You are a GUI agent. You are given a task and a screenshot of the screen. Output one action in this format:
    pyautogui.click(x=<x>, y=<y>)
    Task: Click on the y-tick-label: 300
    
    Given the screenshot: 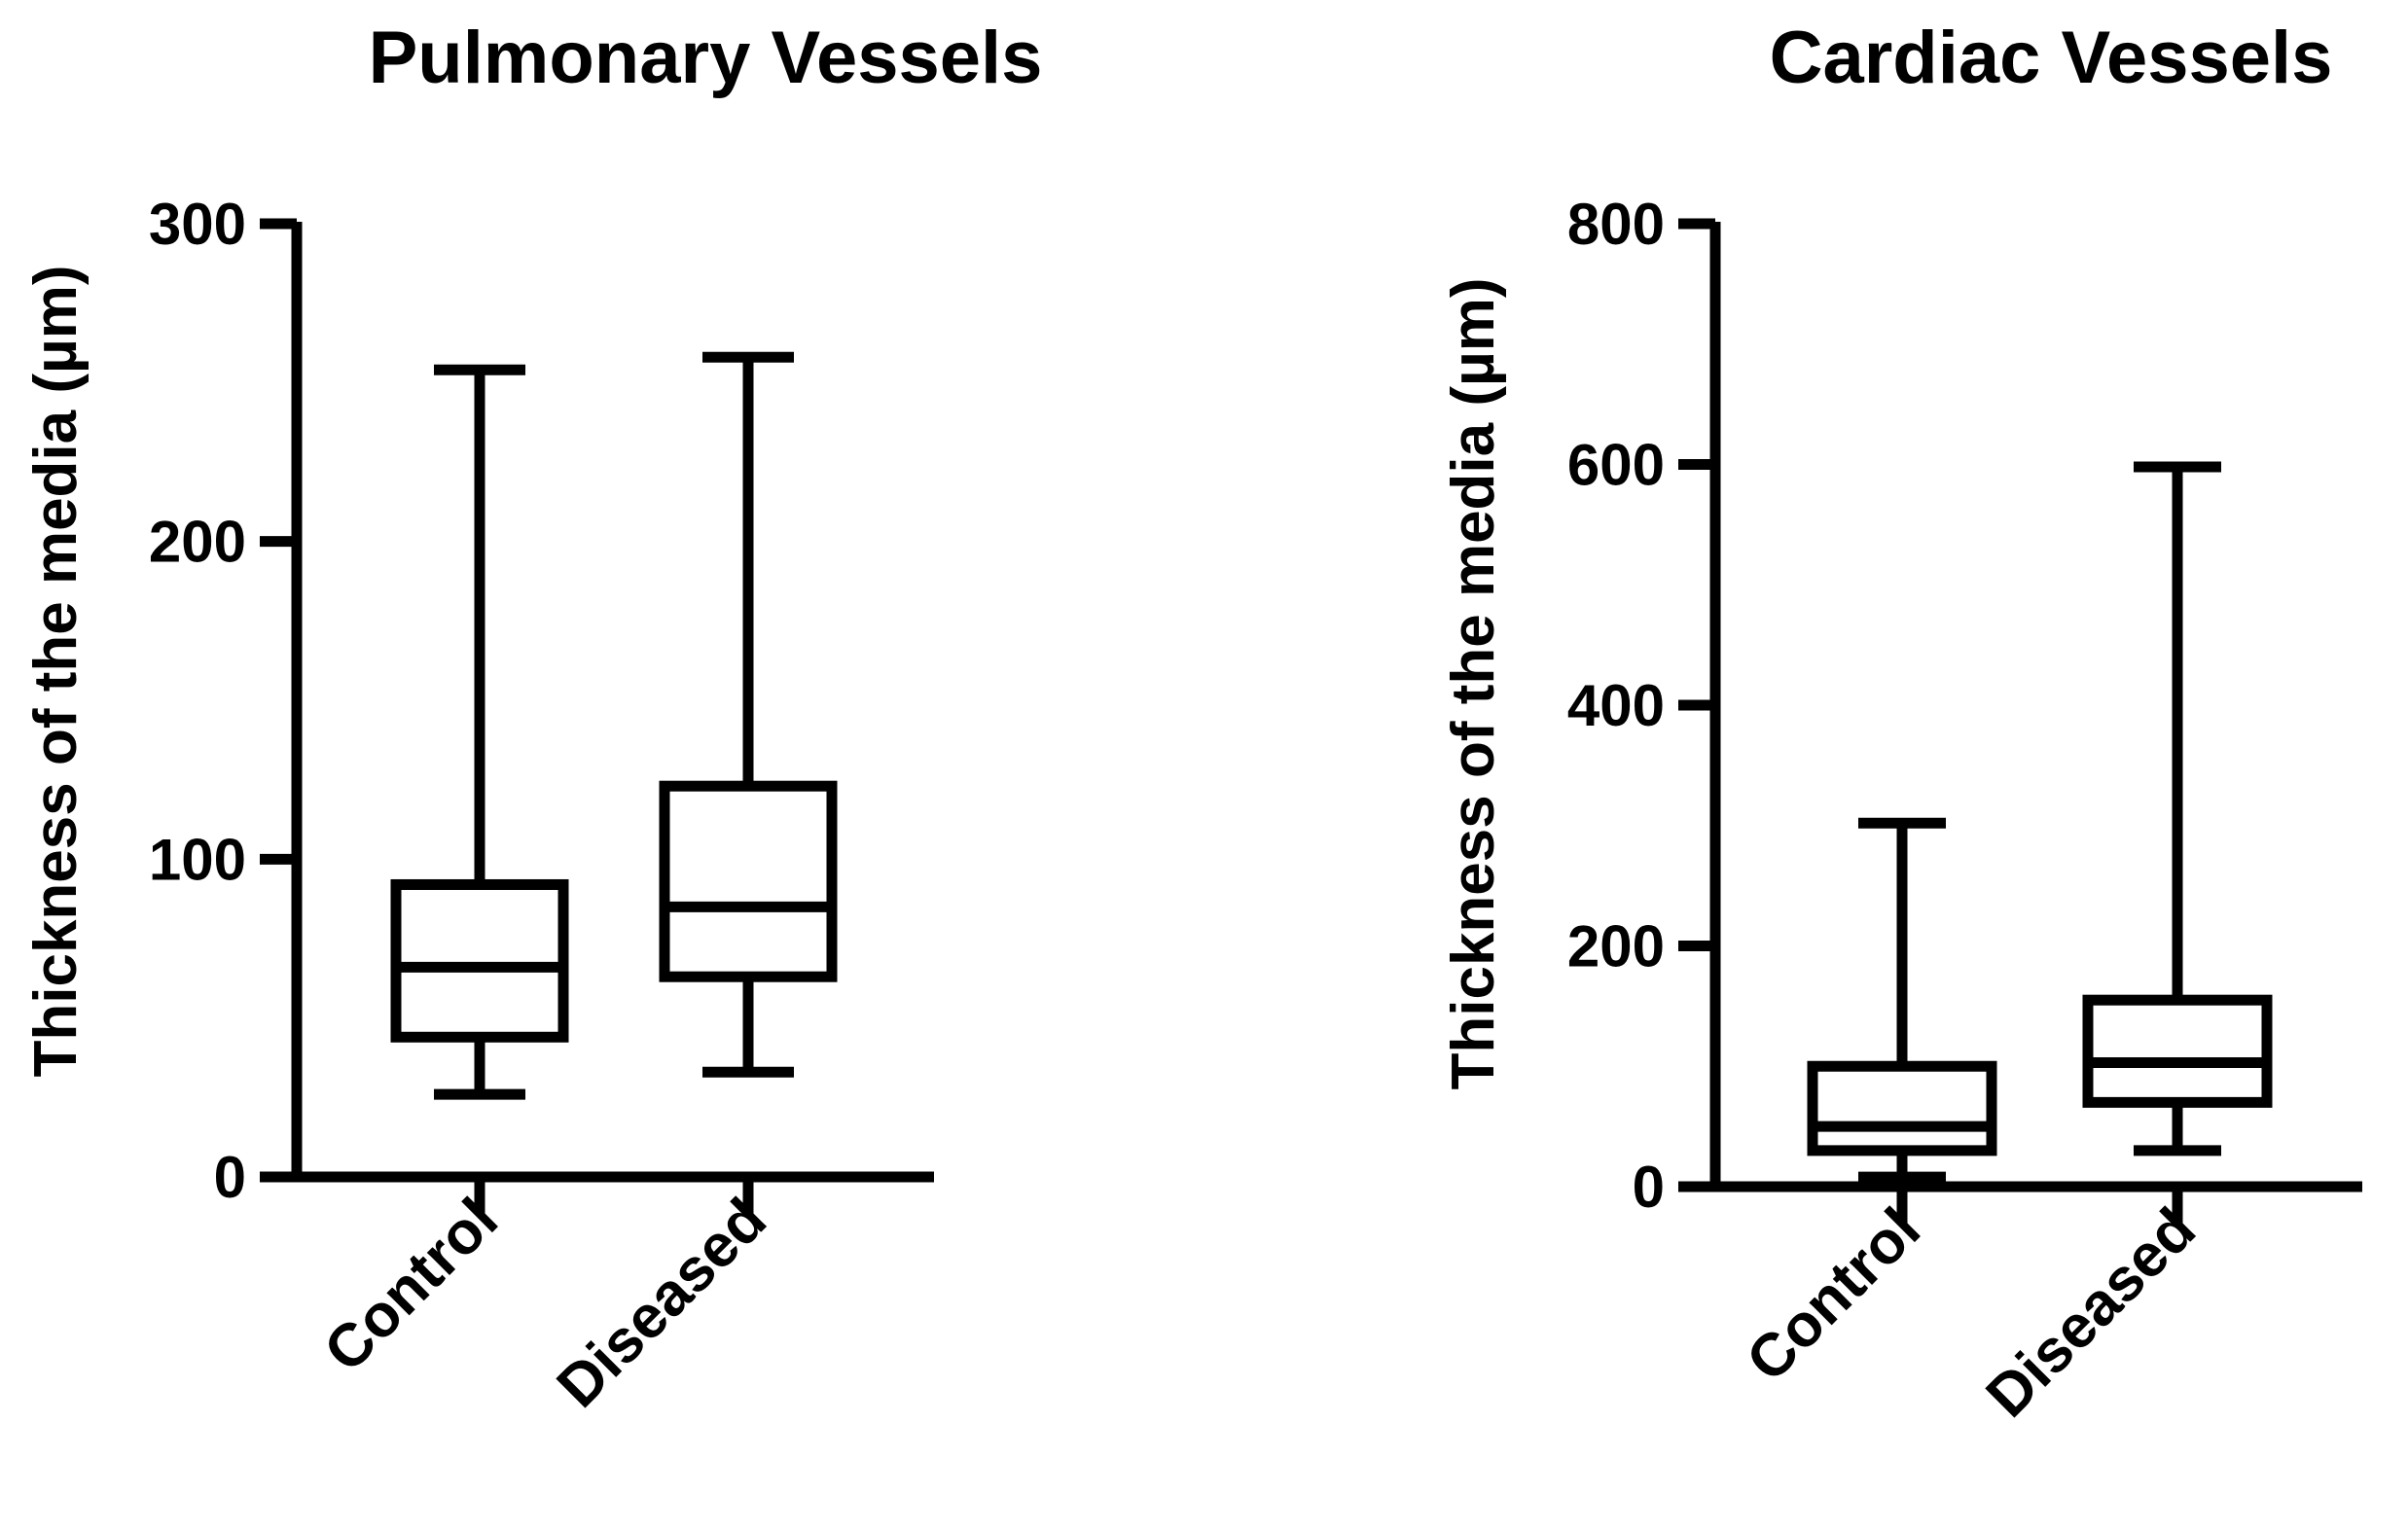 What is the action you would take?
    pyautogui.click(x=197, y=224)
    